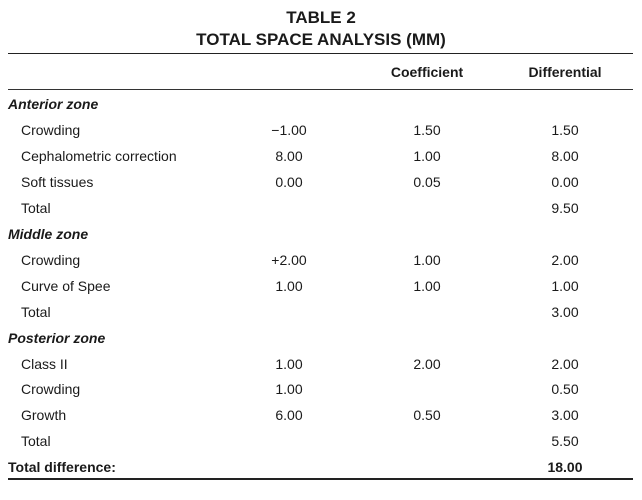 This screenshot has width=642, height=500. Describe the element at coordinates (565, 441) in the screenshot. I see `differential-cell: 5.50` at that location.